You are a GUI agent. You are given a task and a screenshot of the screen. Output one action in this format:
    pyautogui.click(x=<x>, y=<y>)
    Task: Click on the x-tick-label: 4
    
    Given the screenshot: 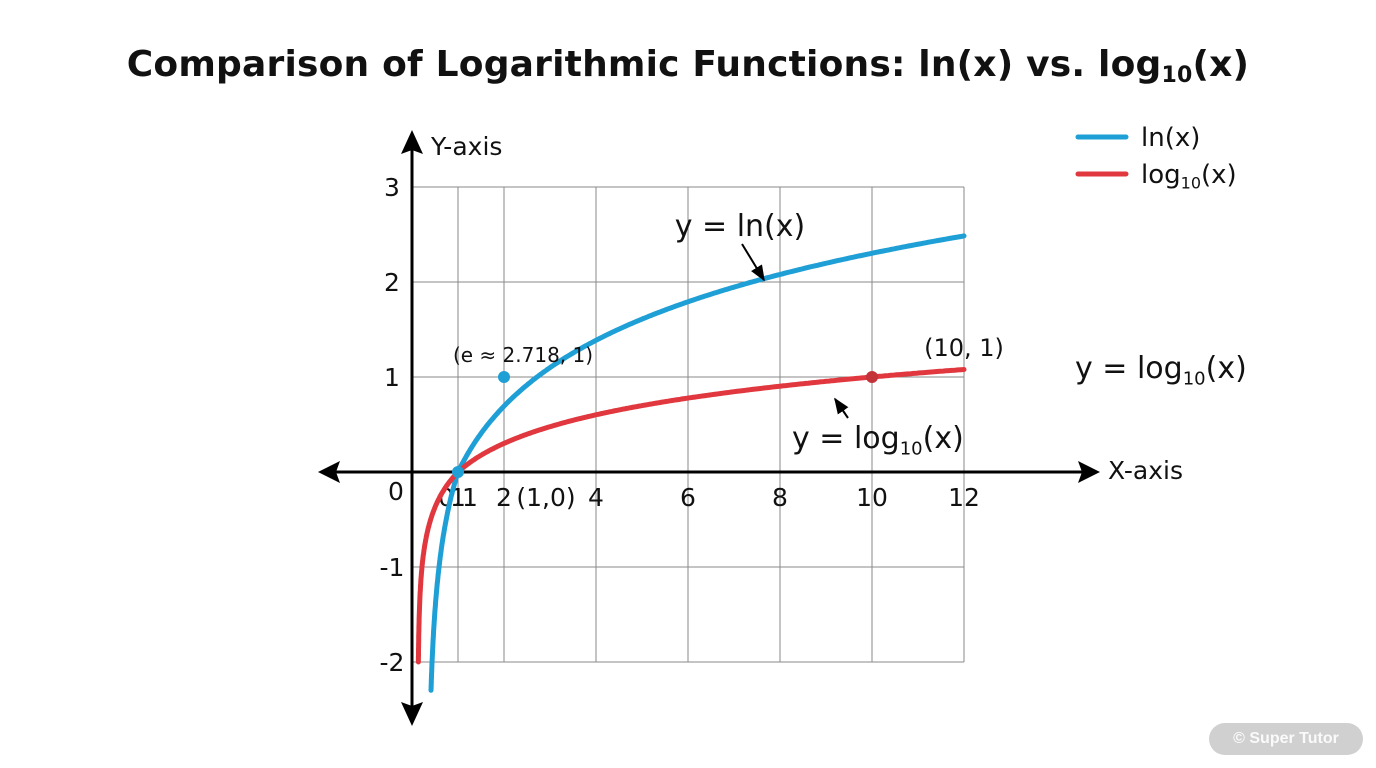 What is the action you would take?
    pyautogui.click(x=596, y=497)
    